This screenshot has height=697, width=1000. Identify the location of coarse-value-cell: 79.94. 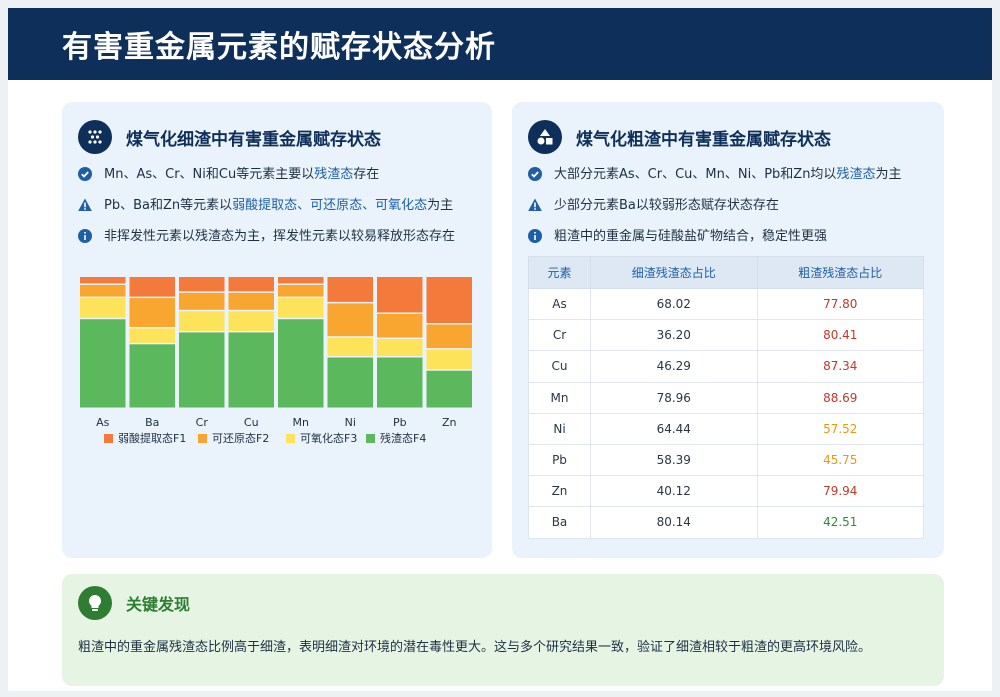
(840, 491).